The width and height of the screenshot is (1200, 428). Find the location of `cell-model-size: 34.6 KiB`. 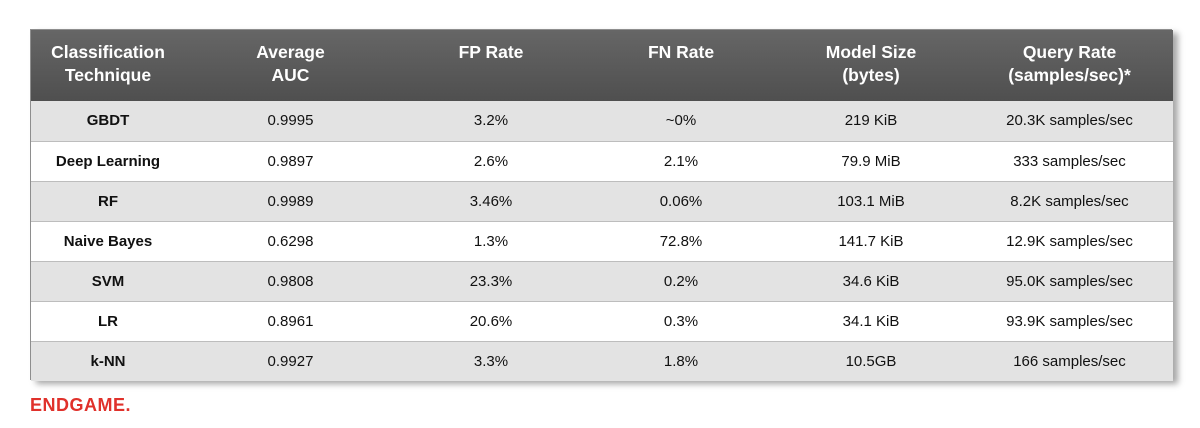

cell-model-size: 34.6 KiB is located at coordinates (871, 281).